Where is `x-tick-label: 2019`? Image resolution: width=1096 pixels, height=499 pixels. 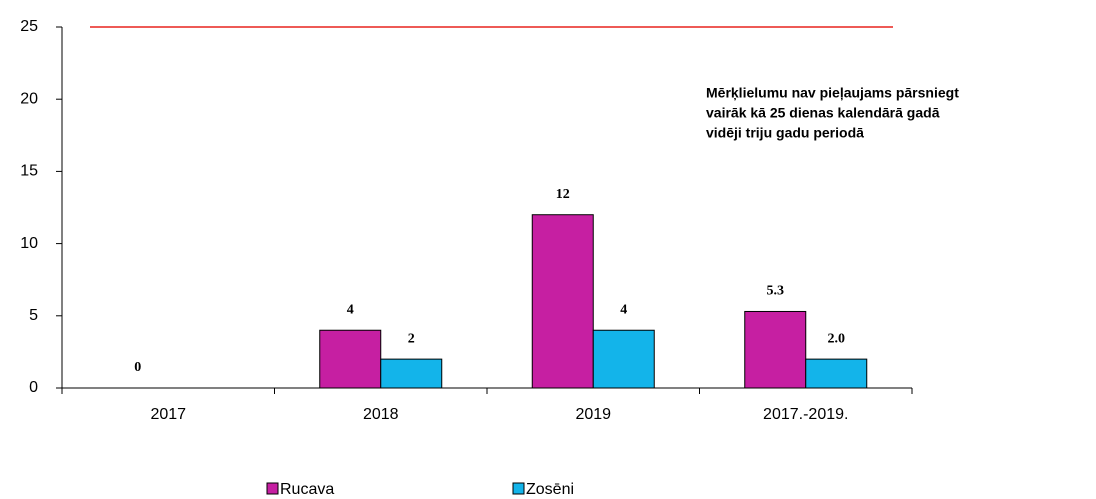 x-tick-label: 2019 is located at coordinates (593, 414).